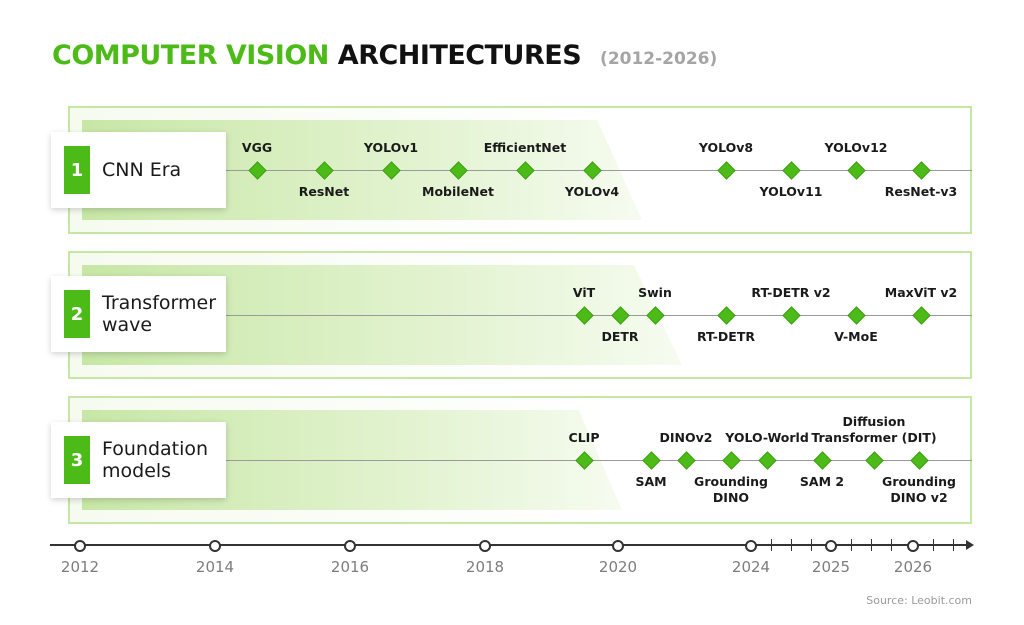 Image resolution: width=1024 pixels, height=625 pixels. I want to click on era-number-badge: 3, so click(77, 460).